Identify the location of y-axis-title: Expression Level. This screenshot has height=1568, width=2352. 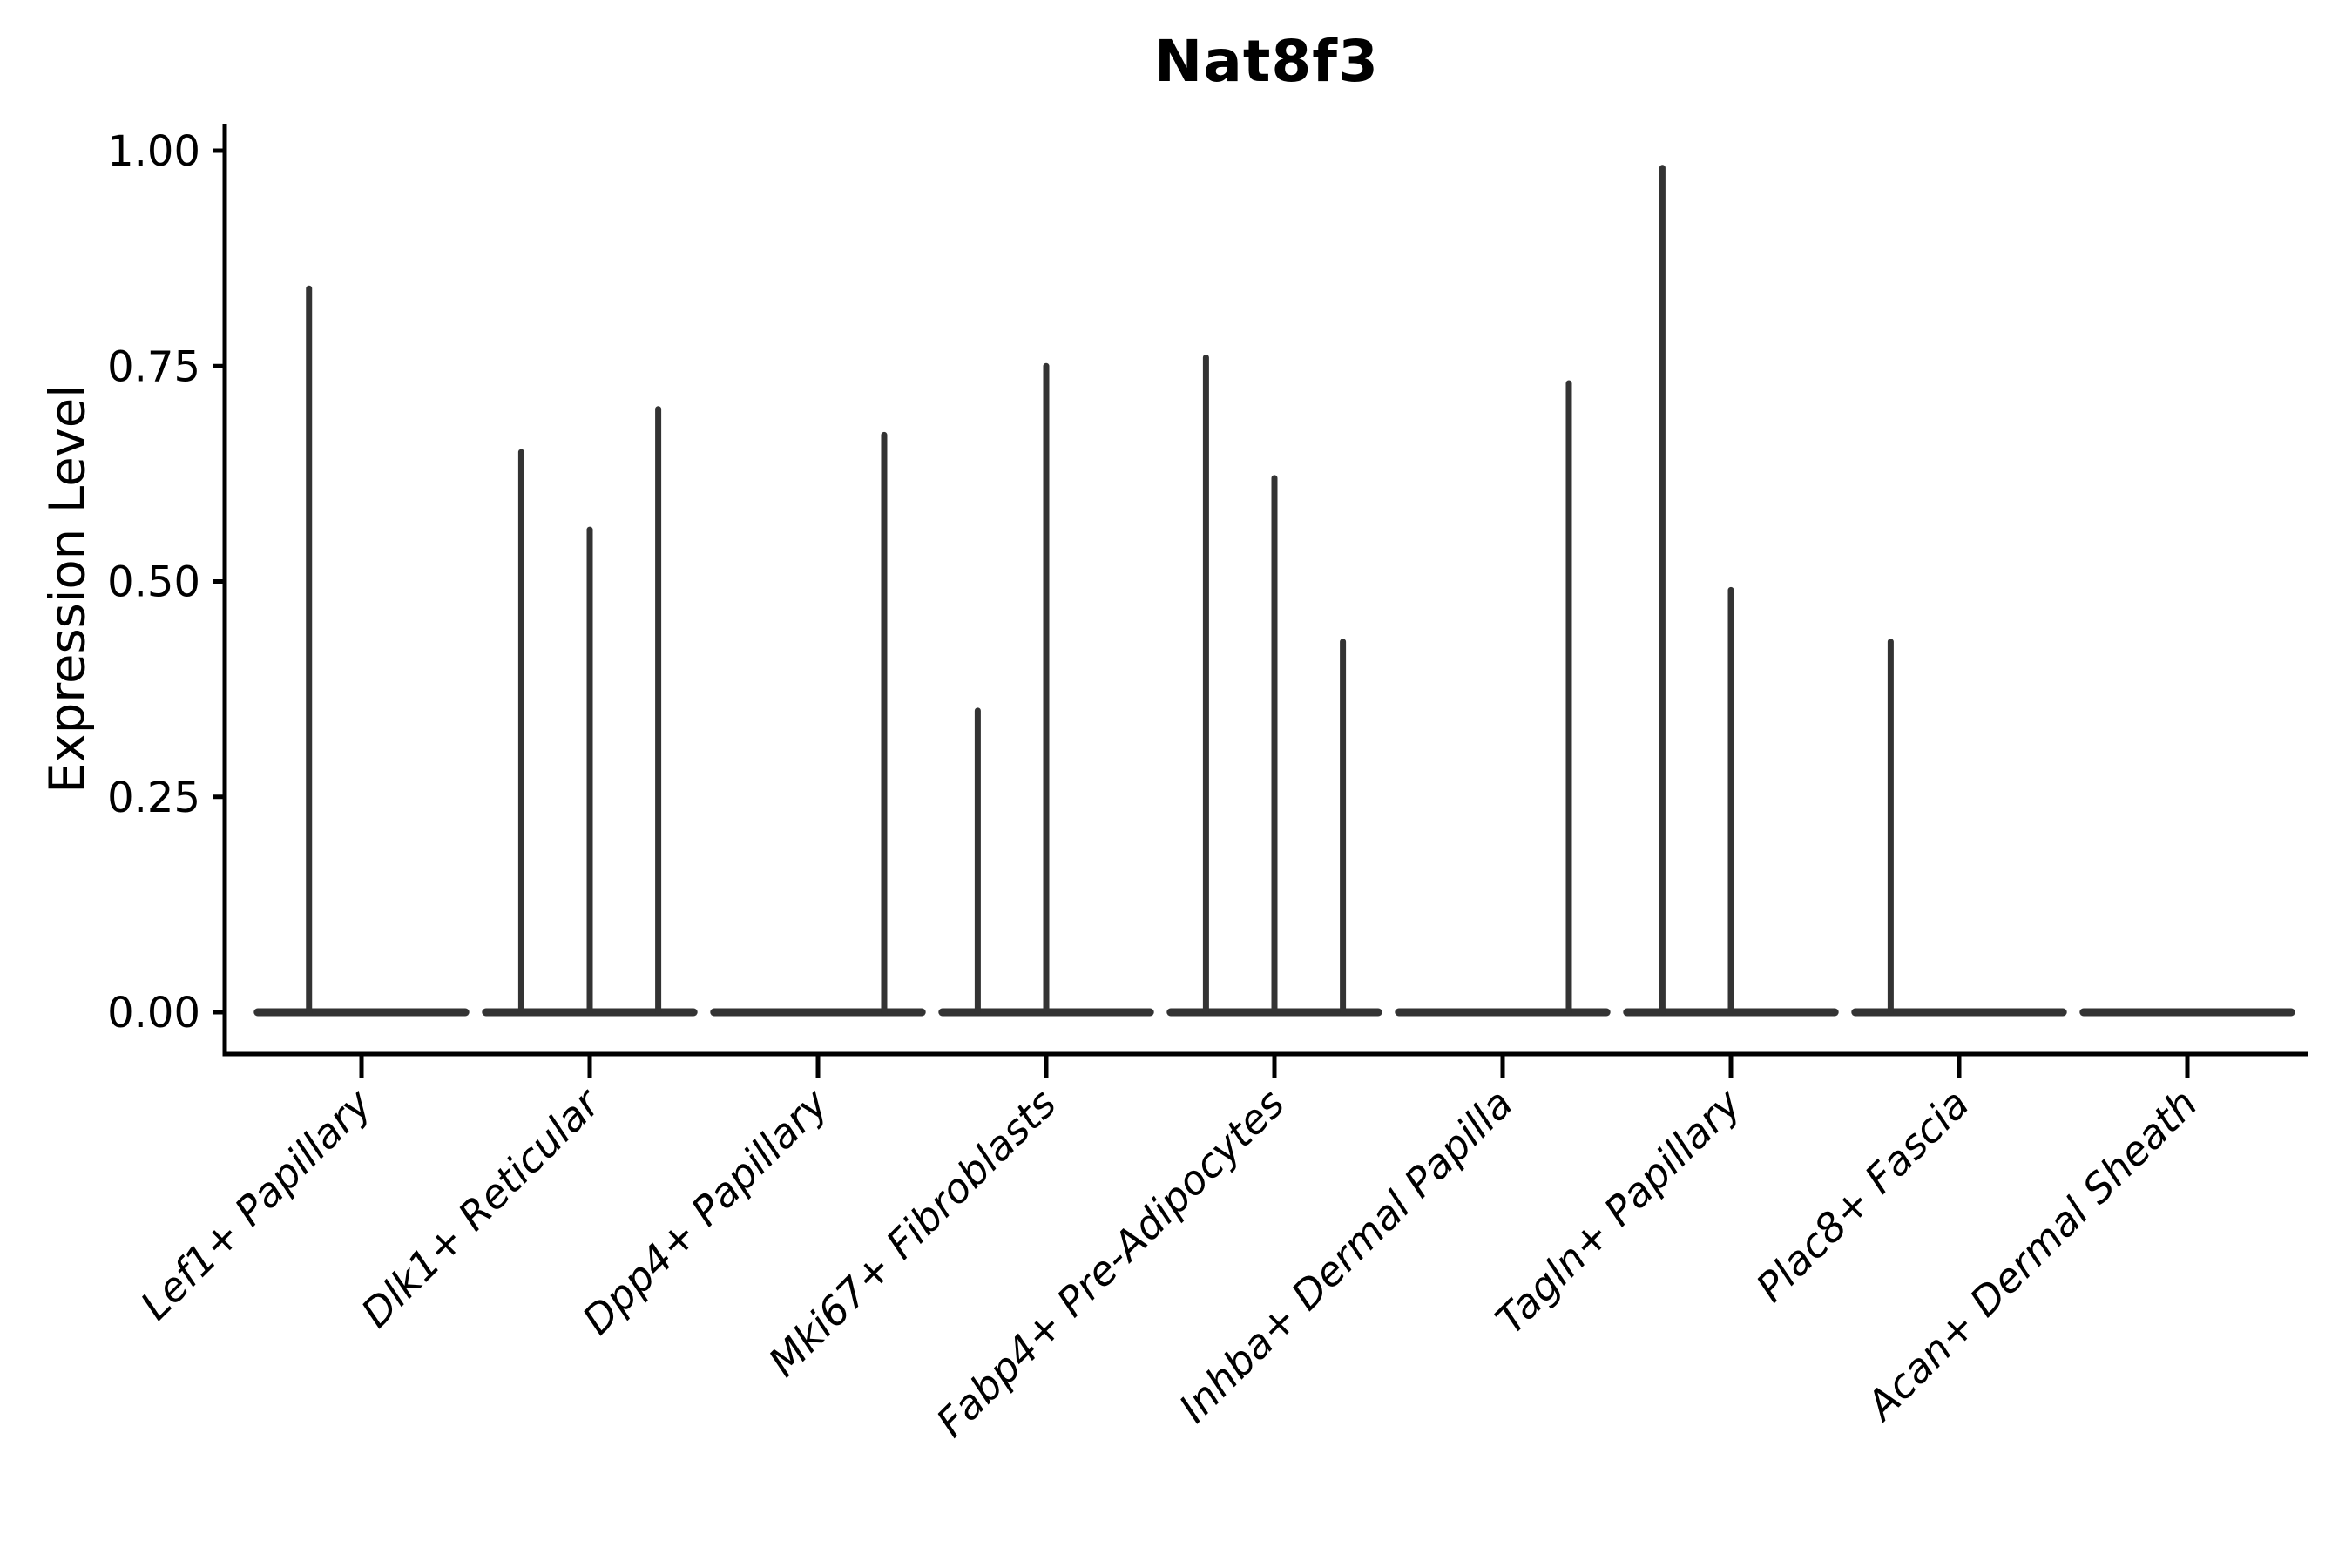
(68, 589).